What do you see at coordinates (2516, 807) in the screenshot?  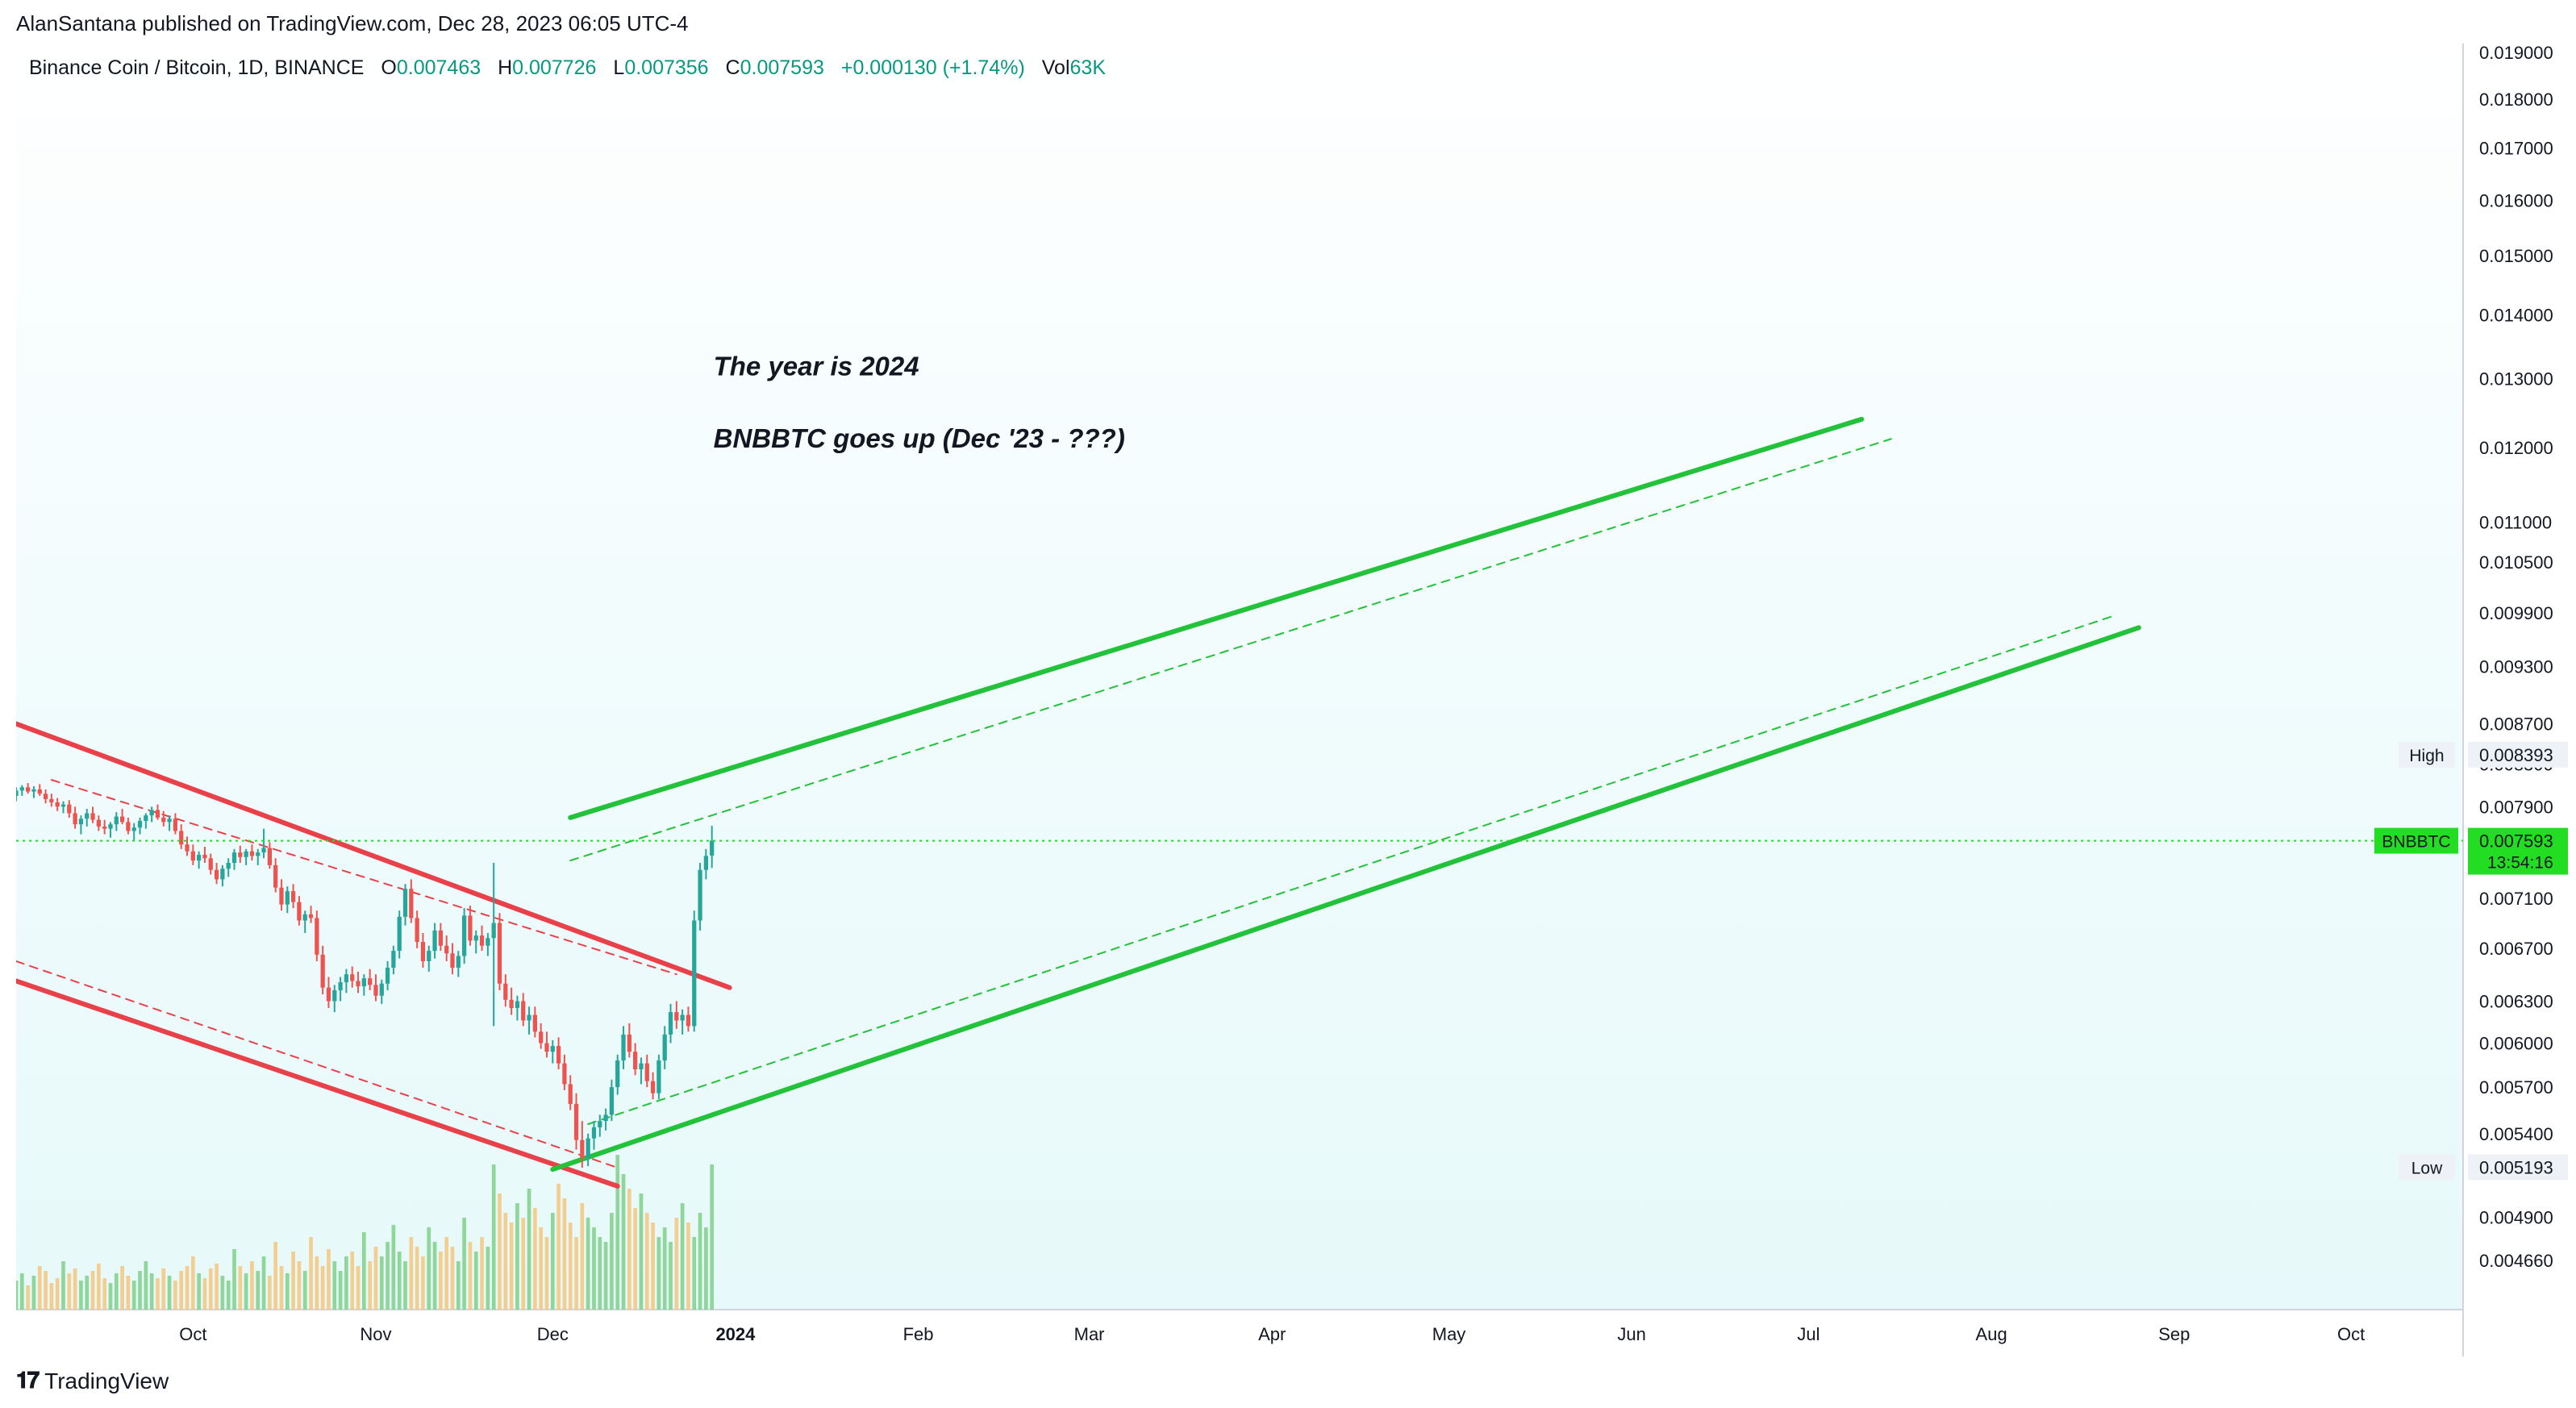 I see `y-tick-label: 0.007900` at bounding box center [2516, 807].